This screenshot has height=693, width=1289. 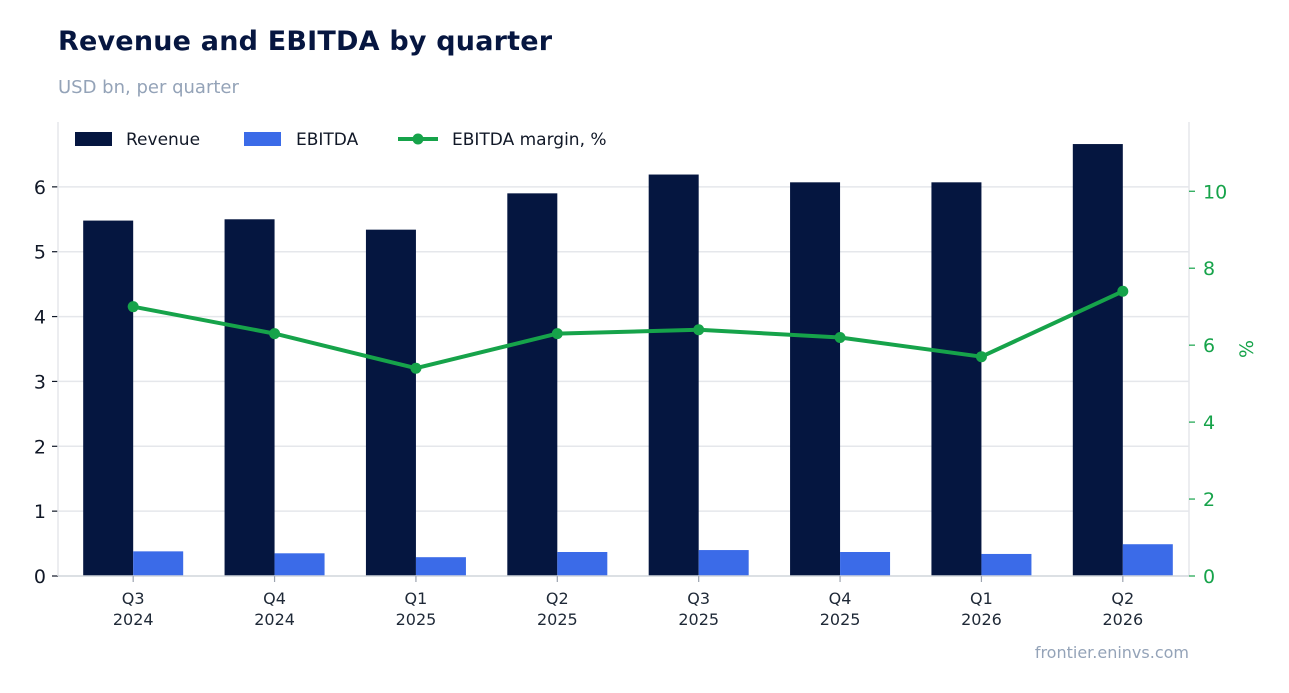 I want to click on y2-tick-label: 2, so click(x=1209, y=500).